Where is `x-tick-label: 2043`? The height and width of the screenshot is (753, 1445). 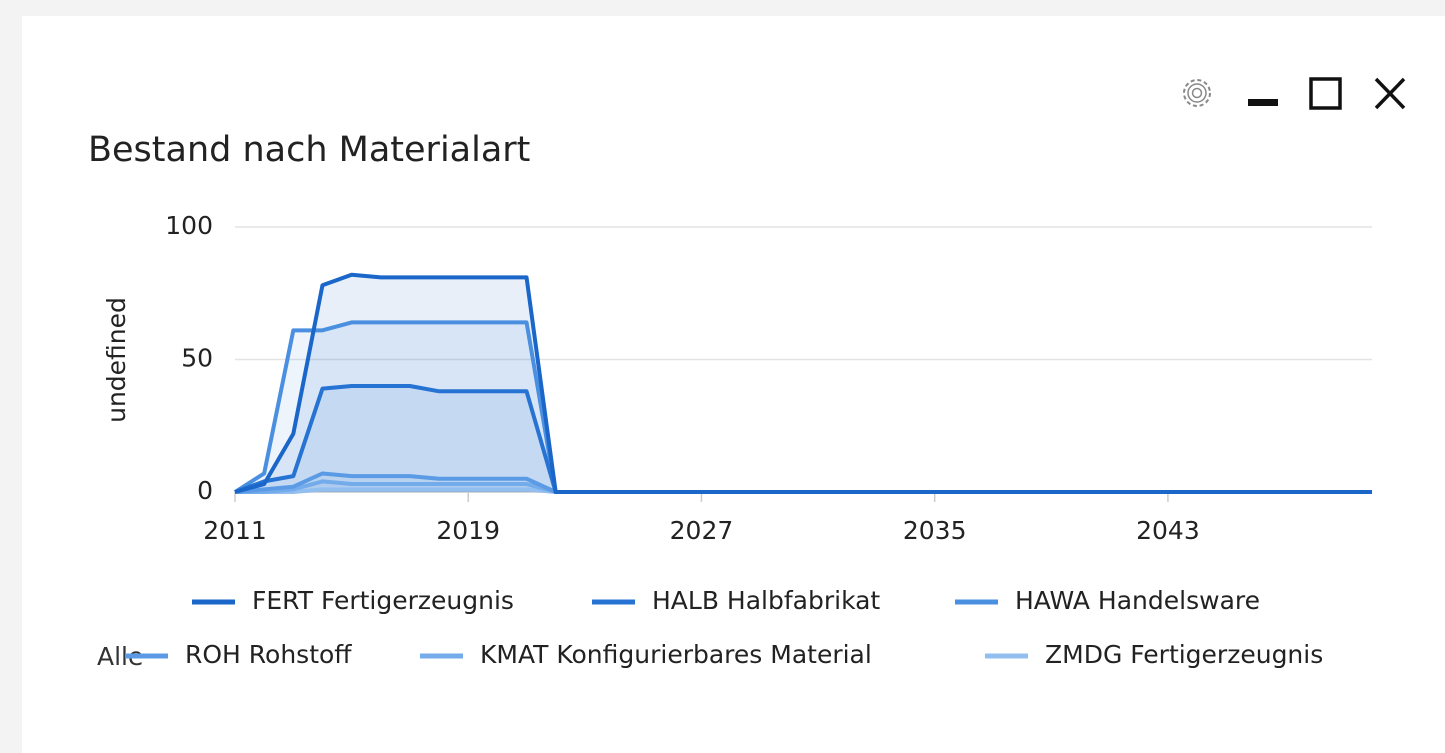 x-tick-label: 2043 is located at coordinates (1168, 530).